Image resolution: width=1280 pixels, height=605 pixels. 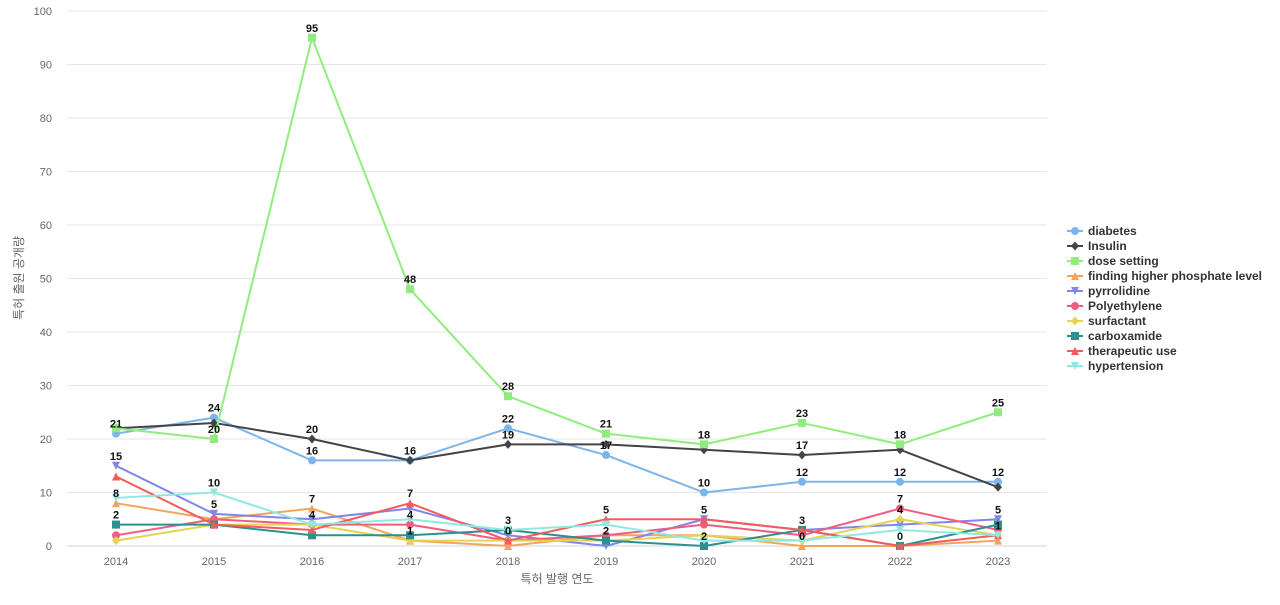 What do you see at coordinates (1114, 306) in the screenshot?
I see `legend-item: Polyethylene` at bounding box center [1114, 306].